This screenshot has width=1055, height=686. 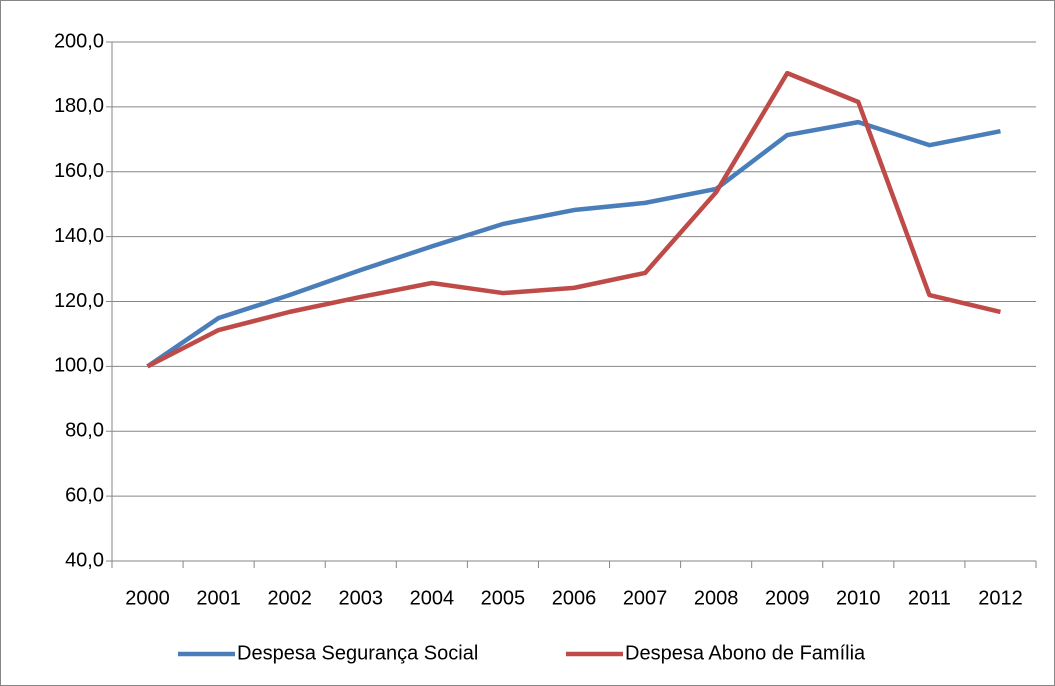 What do you see at coordinates (147, 598) in the screenshot?
I see `x-tick-label: 2000` at bounding box center [147, 598].